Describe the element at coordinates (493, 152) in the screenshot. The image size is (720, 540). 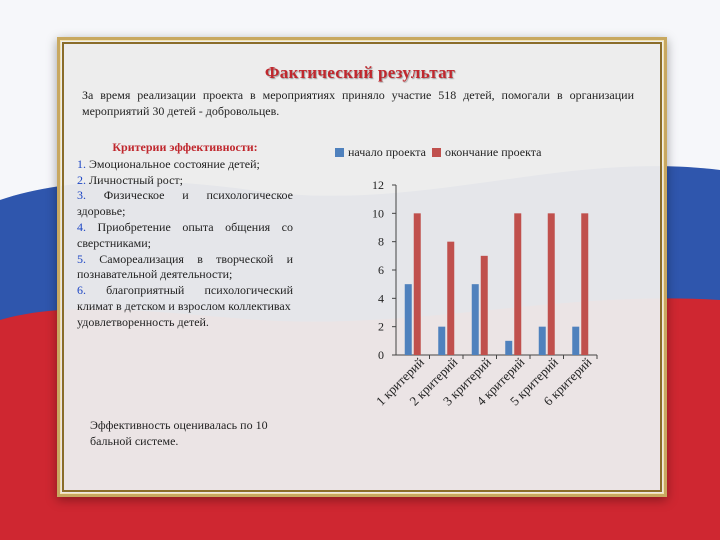
I see `legend-label-end: окончание проекта` at that location.